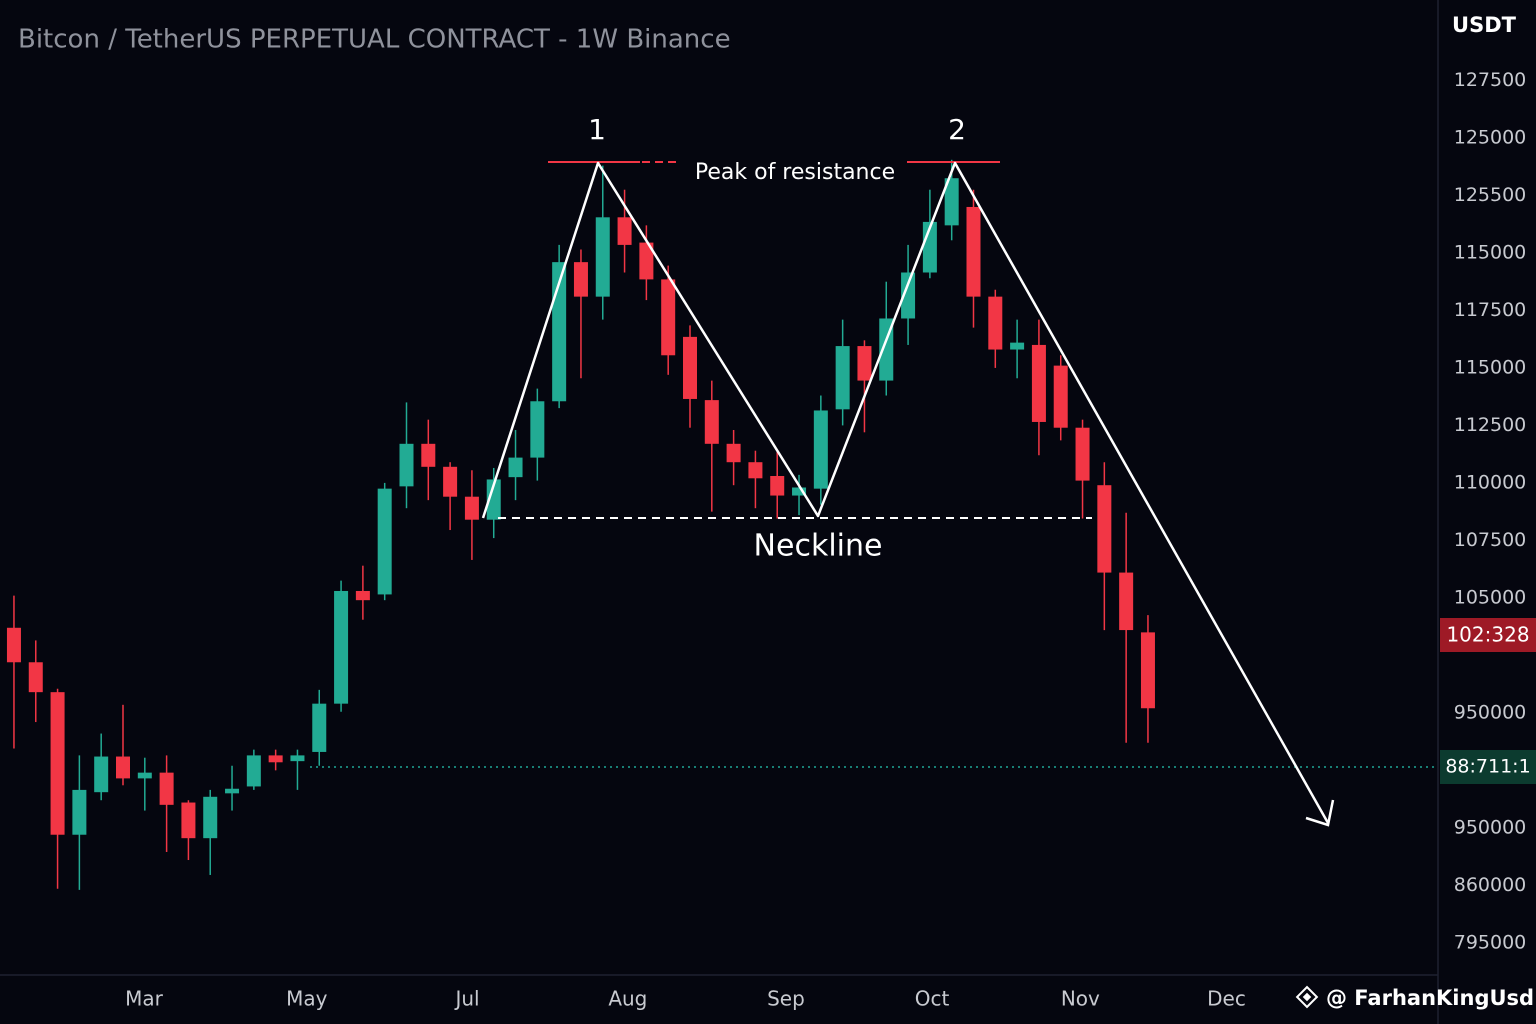  I want to click on arrow-head, so click(1320, 813).